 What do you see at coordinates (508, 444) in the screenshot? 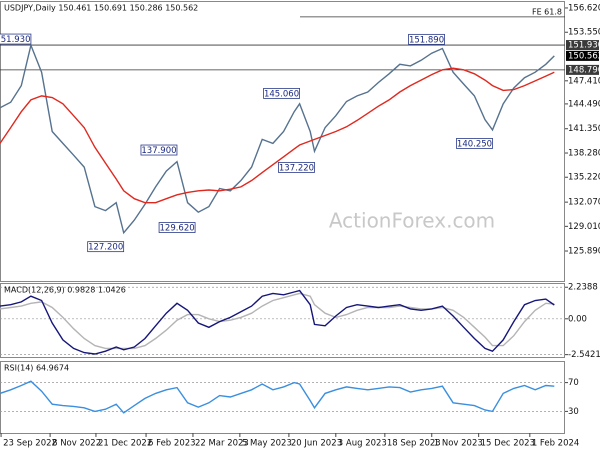
I see `x-tick-label: 15 Dec 2023` at bounding box center [508, 444].